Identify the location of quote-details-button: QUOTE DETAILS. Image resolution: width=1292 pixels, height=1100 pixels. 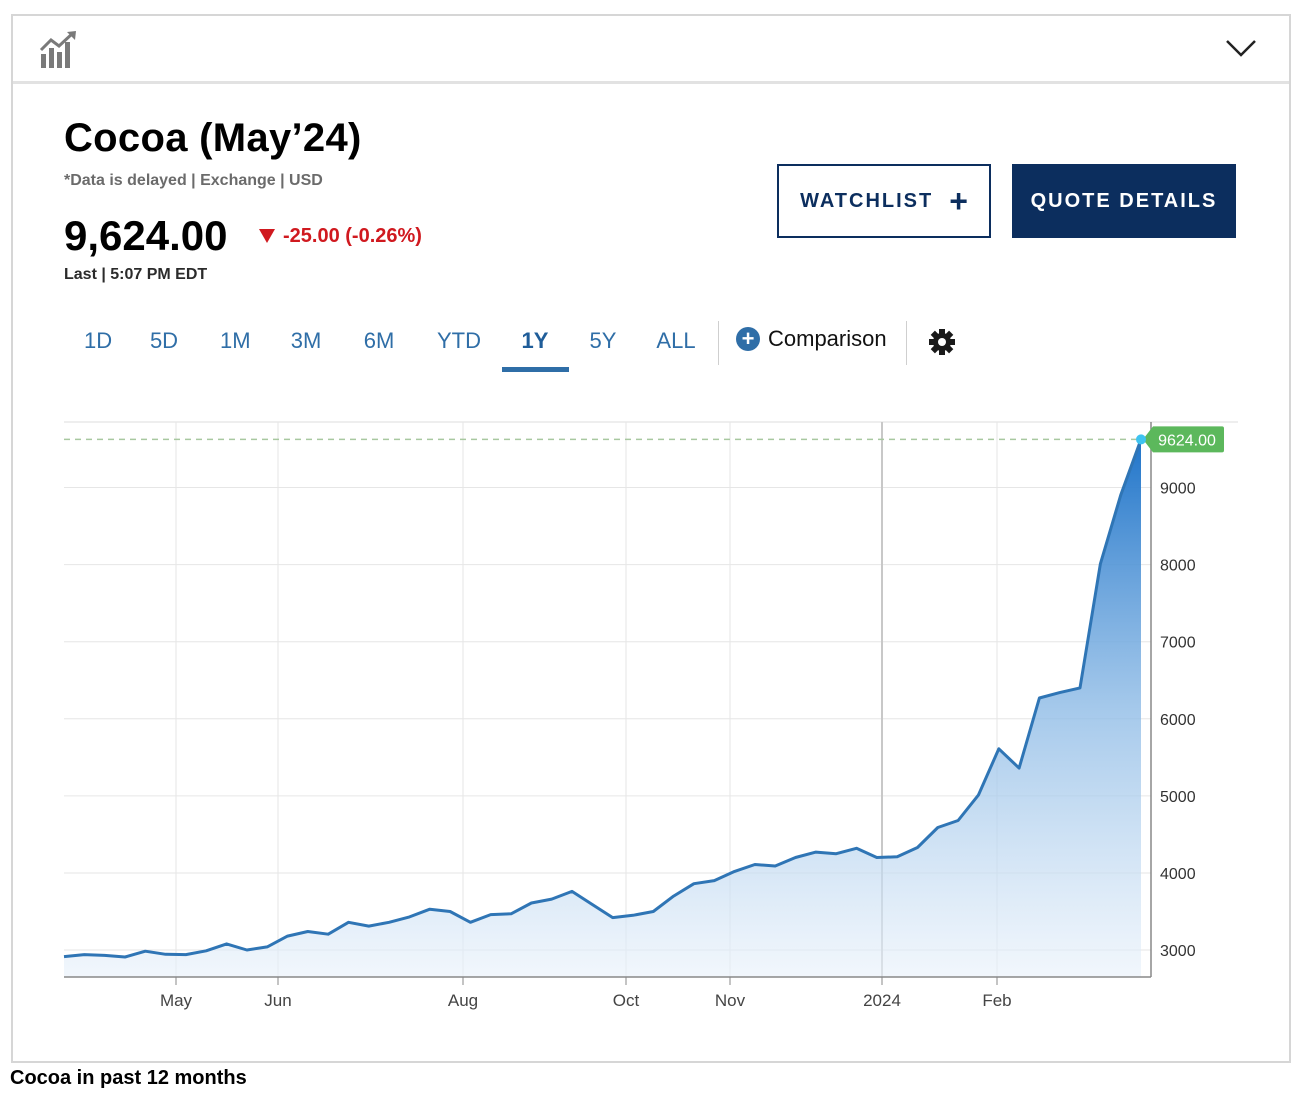
(1124, 201).